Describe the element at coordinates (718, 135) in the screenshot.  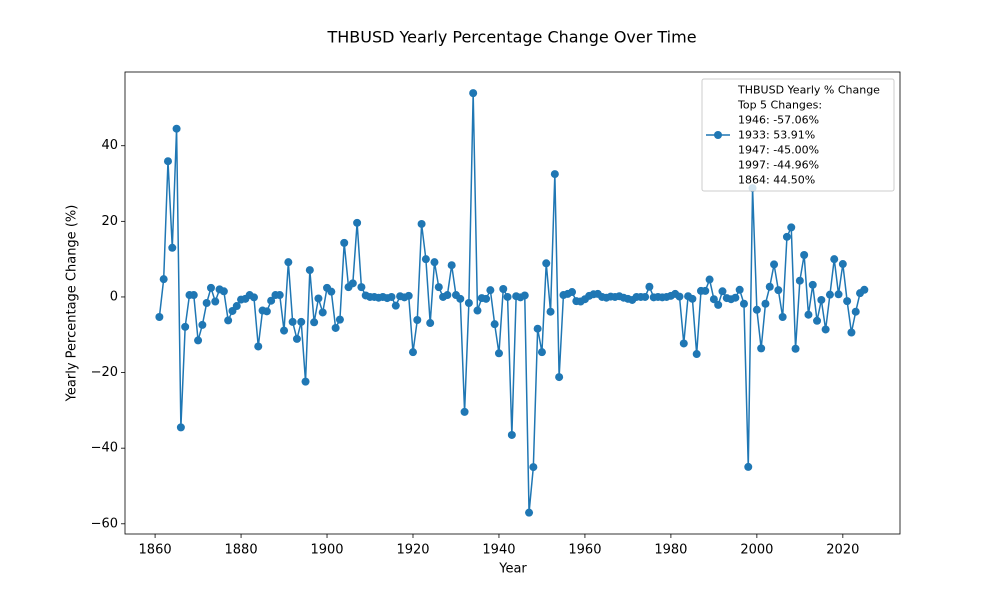
I see `legend-marker` at that location.